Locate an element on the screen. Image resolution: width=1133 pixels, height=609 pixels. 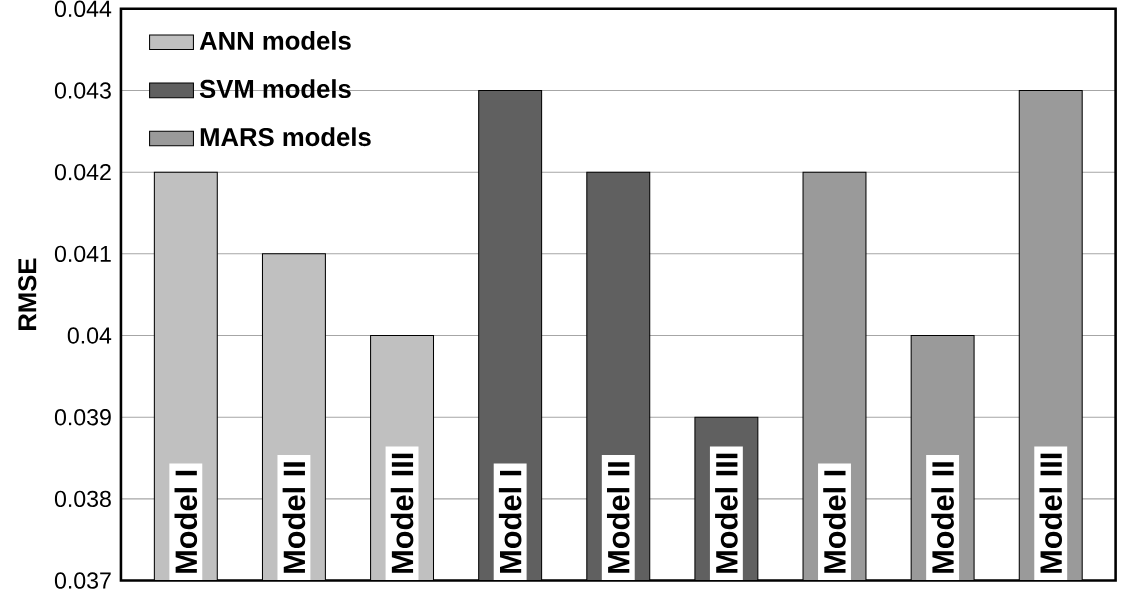
y-tick-label: 0.044 is located at coordinates (83, 9).